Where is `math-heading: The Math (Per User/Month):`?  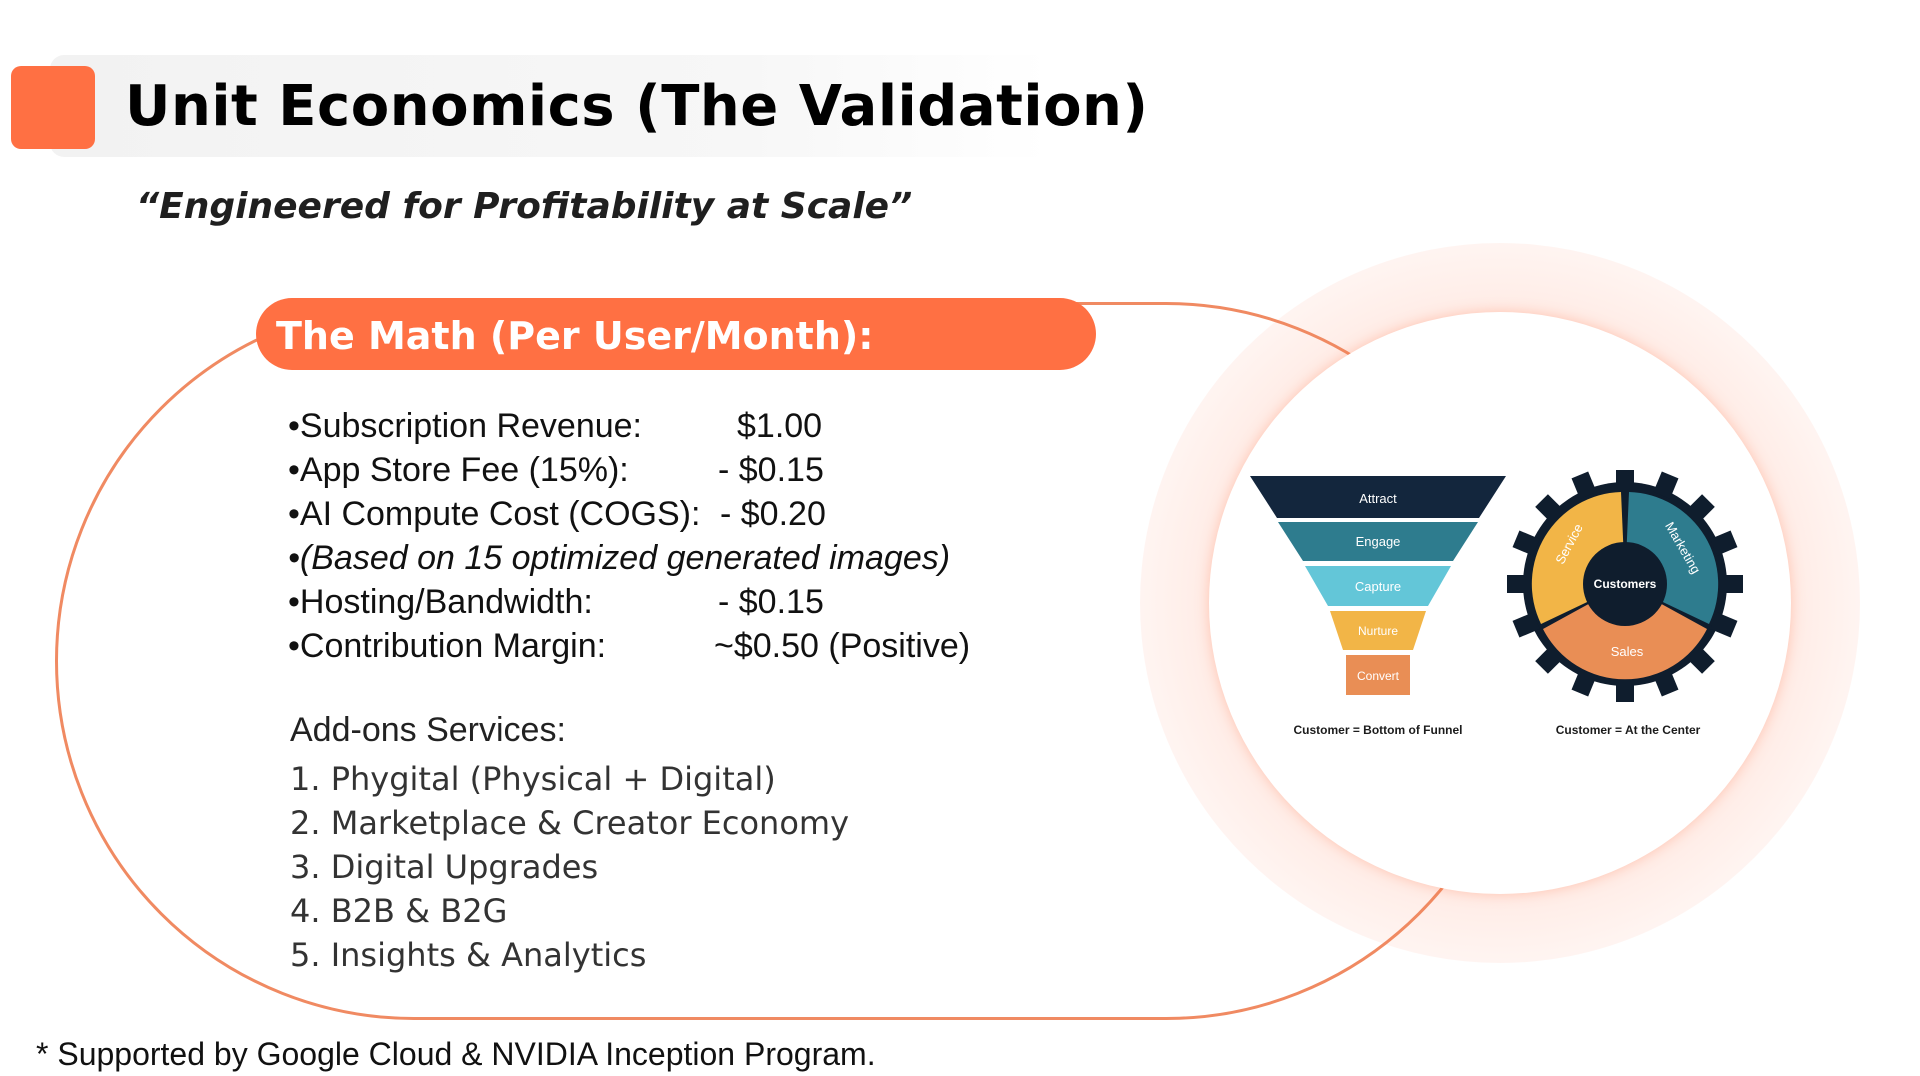 math-heading: The Math (Per User/Month): is located at coordinates (575, 336).